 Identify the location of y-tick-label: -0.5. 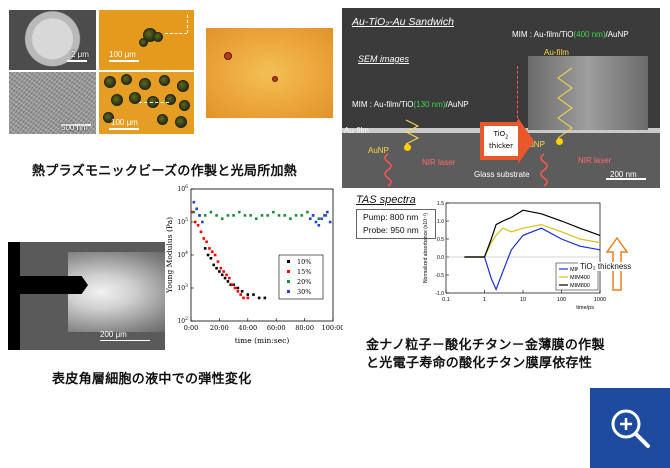
(439, 276).